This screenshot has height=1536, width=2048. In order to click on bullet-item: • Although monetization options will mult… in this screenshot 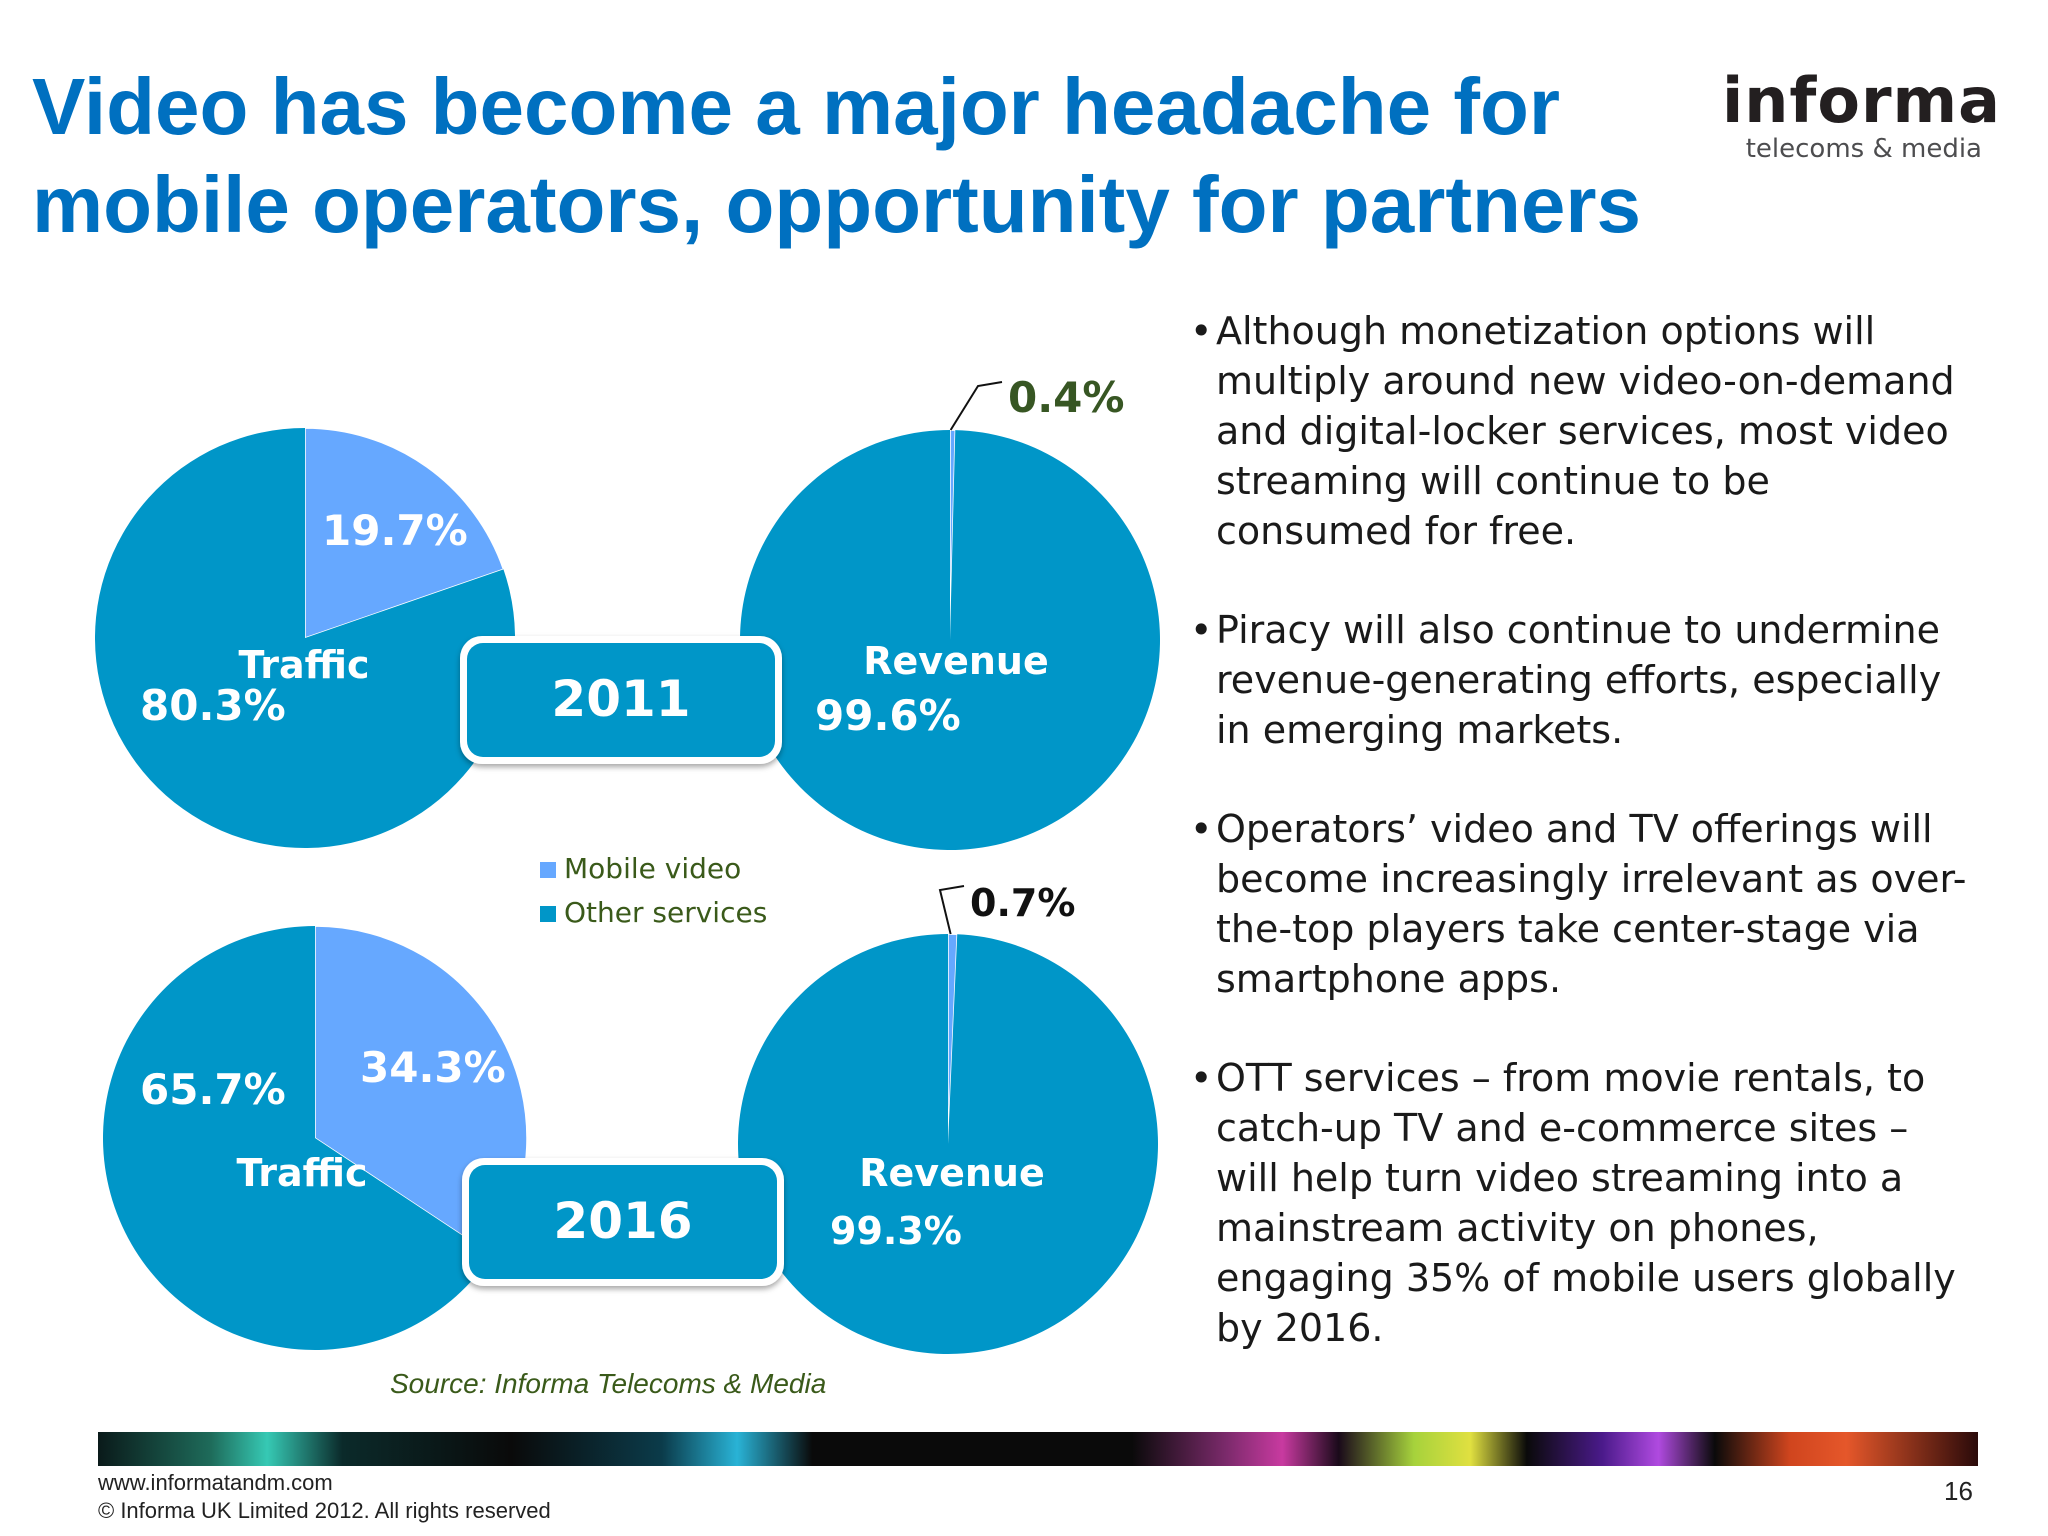, I will do `click(1572, 431)`.